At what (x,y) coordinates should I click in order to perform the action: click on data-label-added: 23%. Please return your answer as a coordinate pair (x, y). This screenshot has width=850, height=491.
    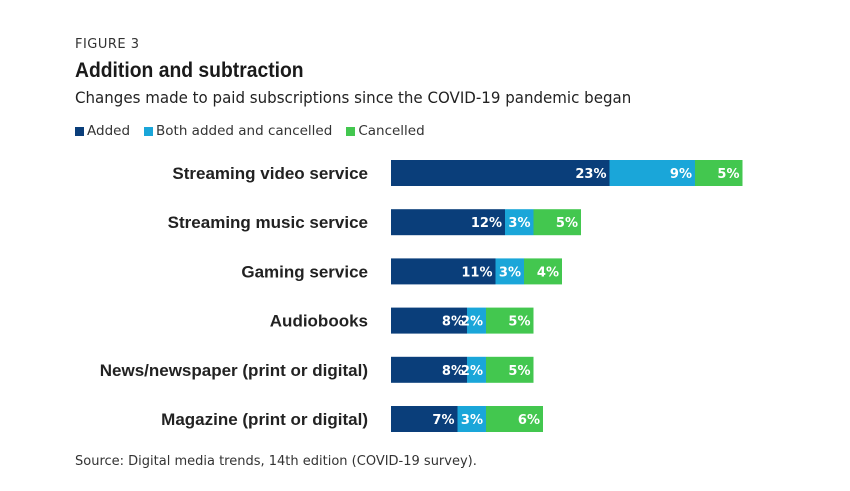
    Looking at the image, I should click on (590, 174).